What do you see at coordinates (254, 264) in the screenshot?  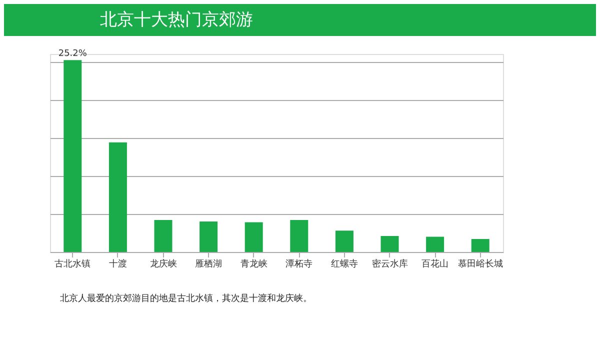 I see `x-tick-label: 青龙峡` at bounding box center [254, 264].